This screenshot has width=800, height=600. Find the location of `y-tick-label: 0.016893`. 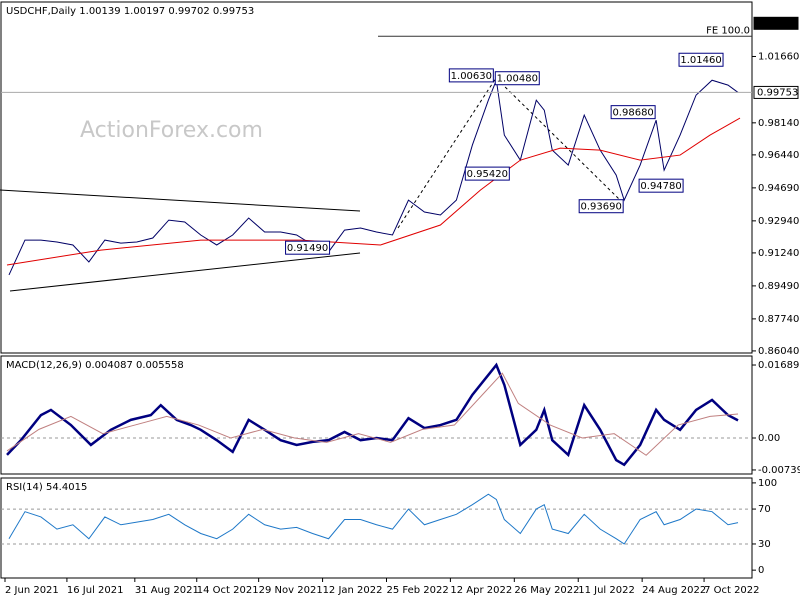

y-tick-label: 0.016893 is located at coordinates (779, 365).